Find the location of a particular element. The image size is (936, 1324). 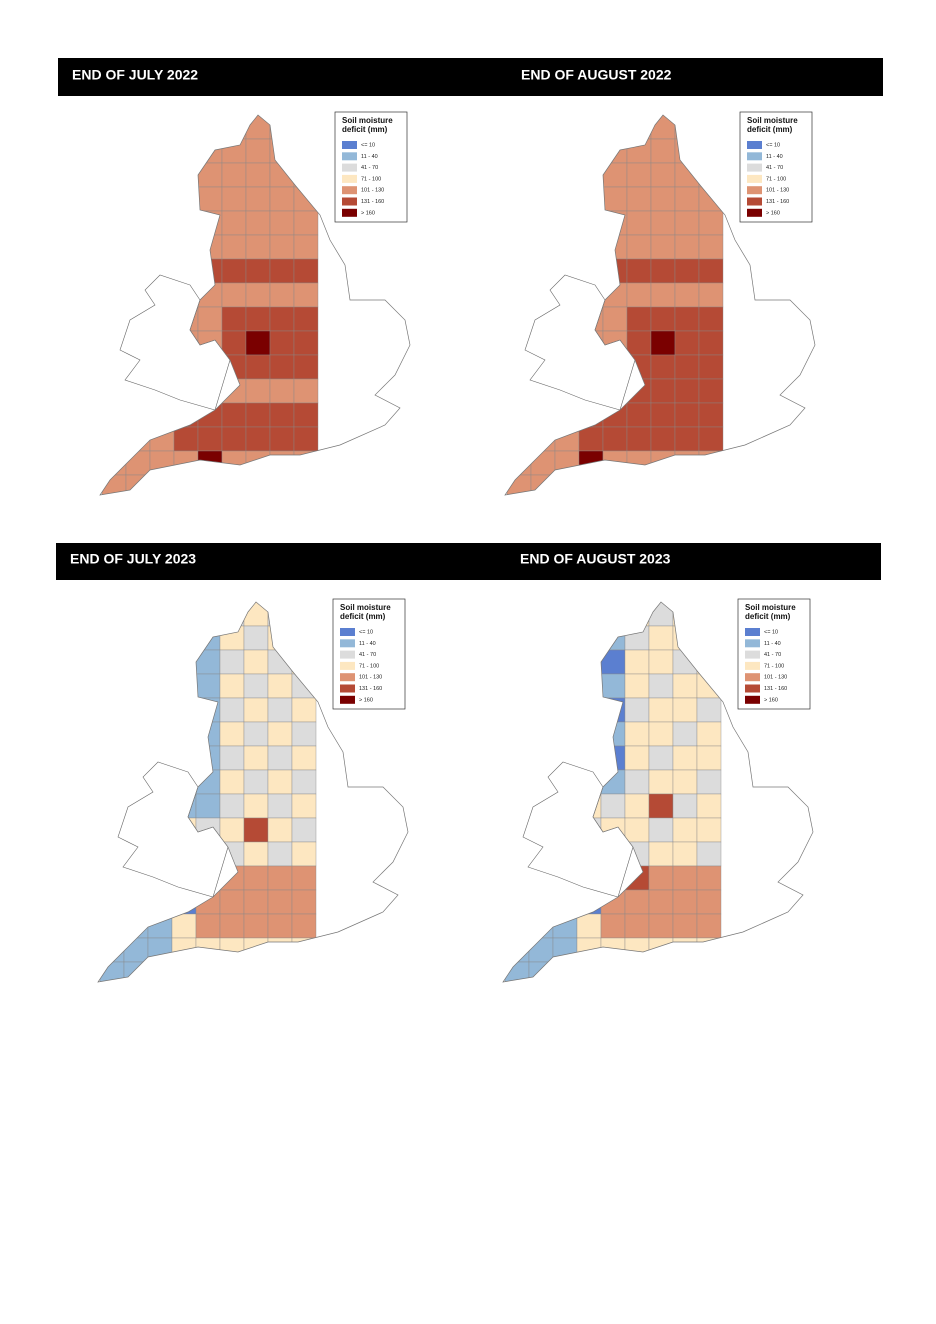

panel-title: END OF JULY 2022 is located at coordinates (135, 75).